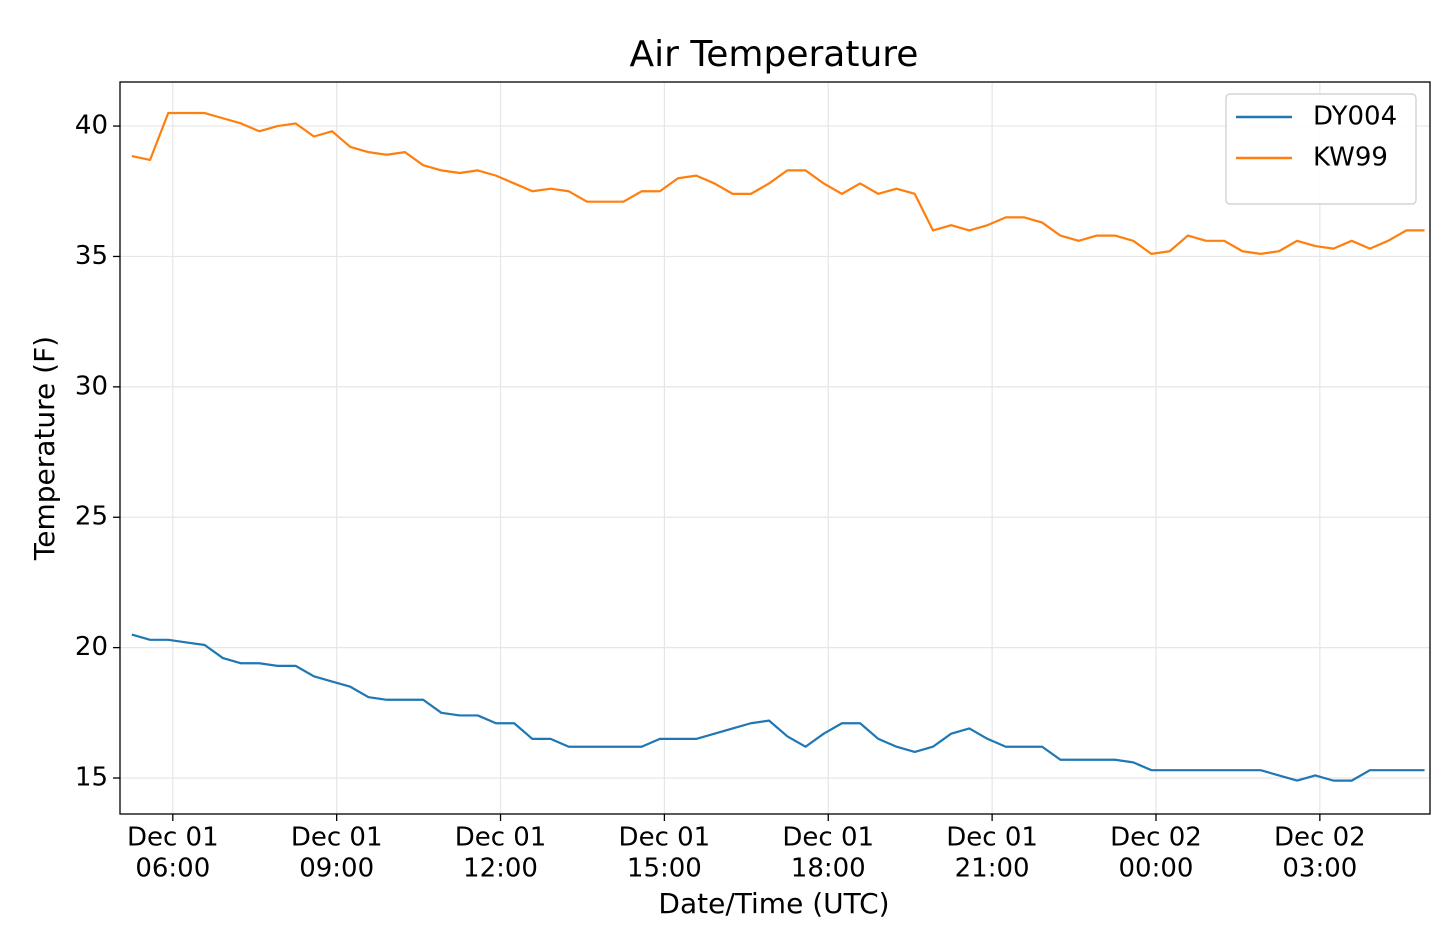 The width and height of the screenshot is (1434, 934). I want to click on x-tick-label: 21:00, so click(992, 869).